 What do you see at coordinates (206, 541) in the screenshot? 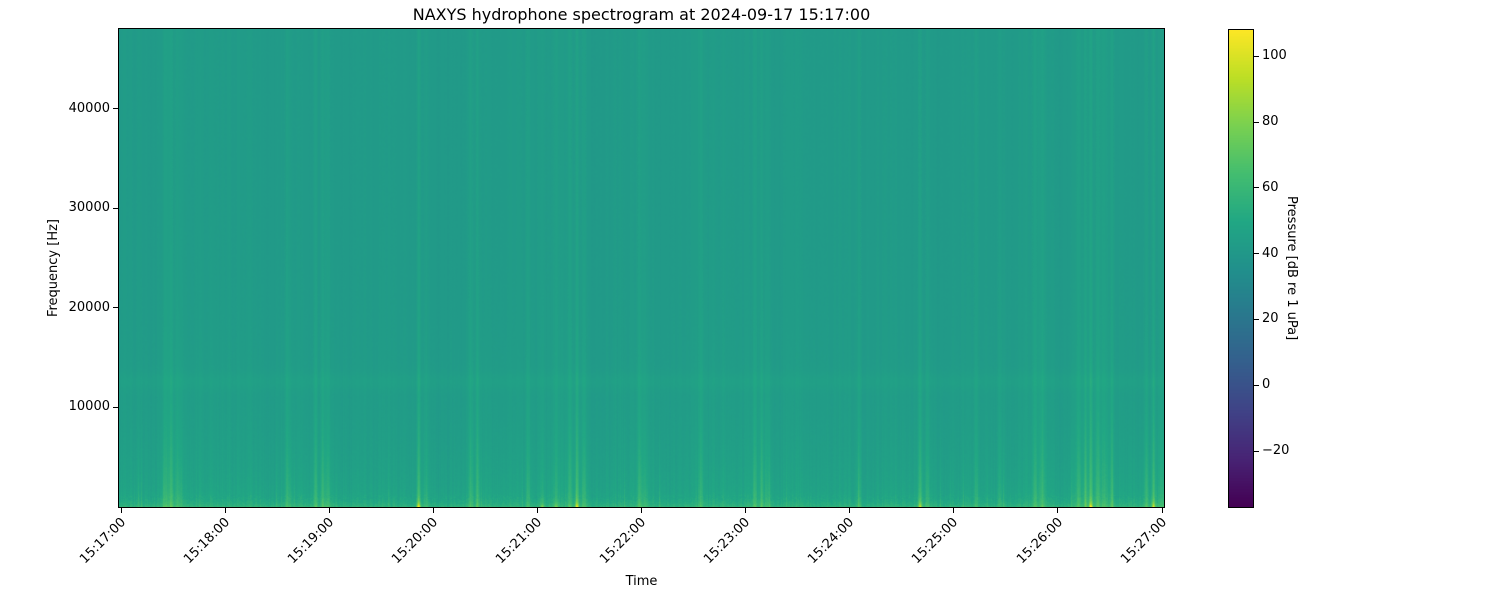
I see `x-tick-label: 15:18:00` at bounding box center [206, 541].